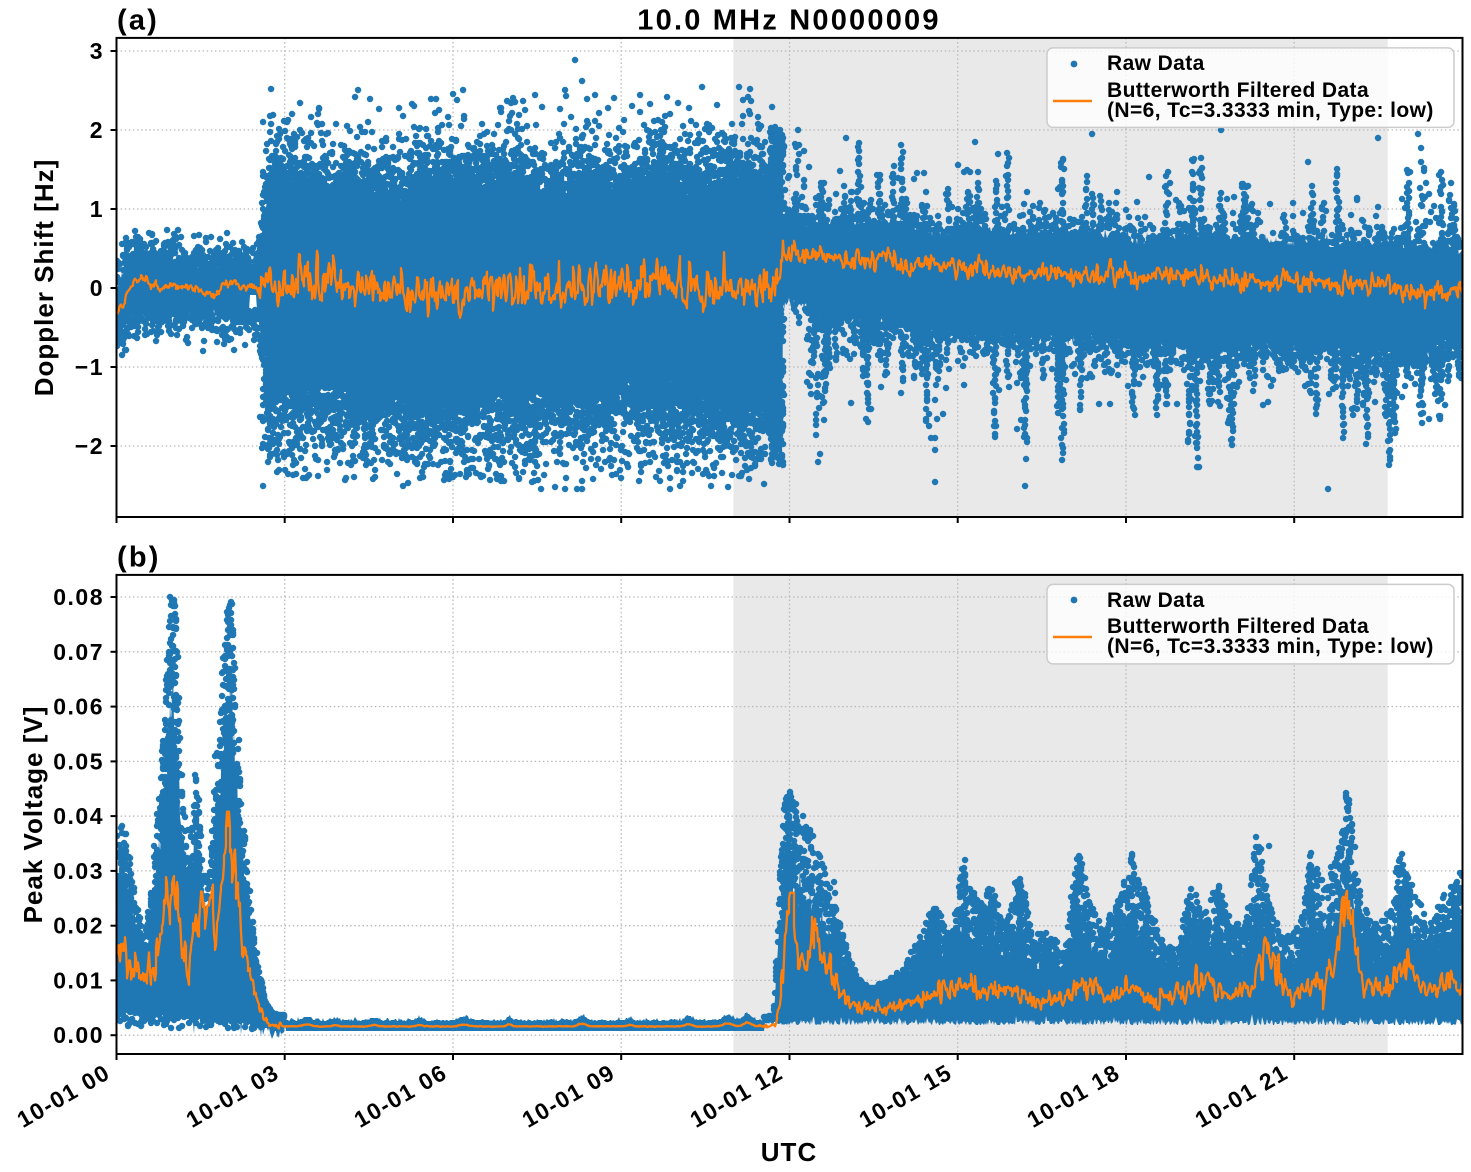  Describe the element at coordinates (789, 1152) in the screenshot. I see `svg-text: UTC` at that location.